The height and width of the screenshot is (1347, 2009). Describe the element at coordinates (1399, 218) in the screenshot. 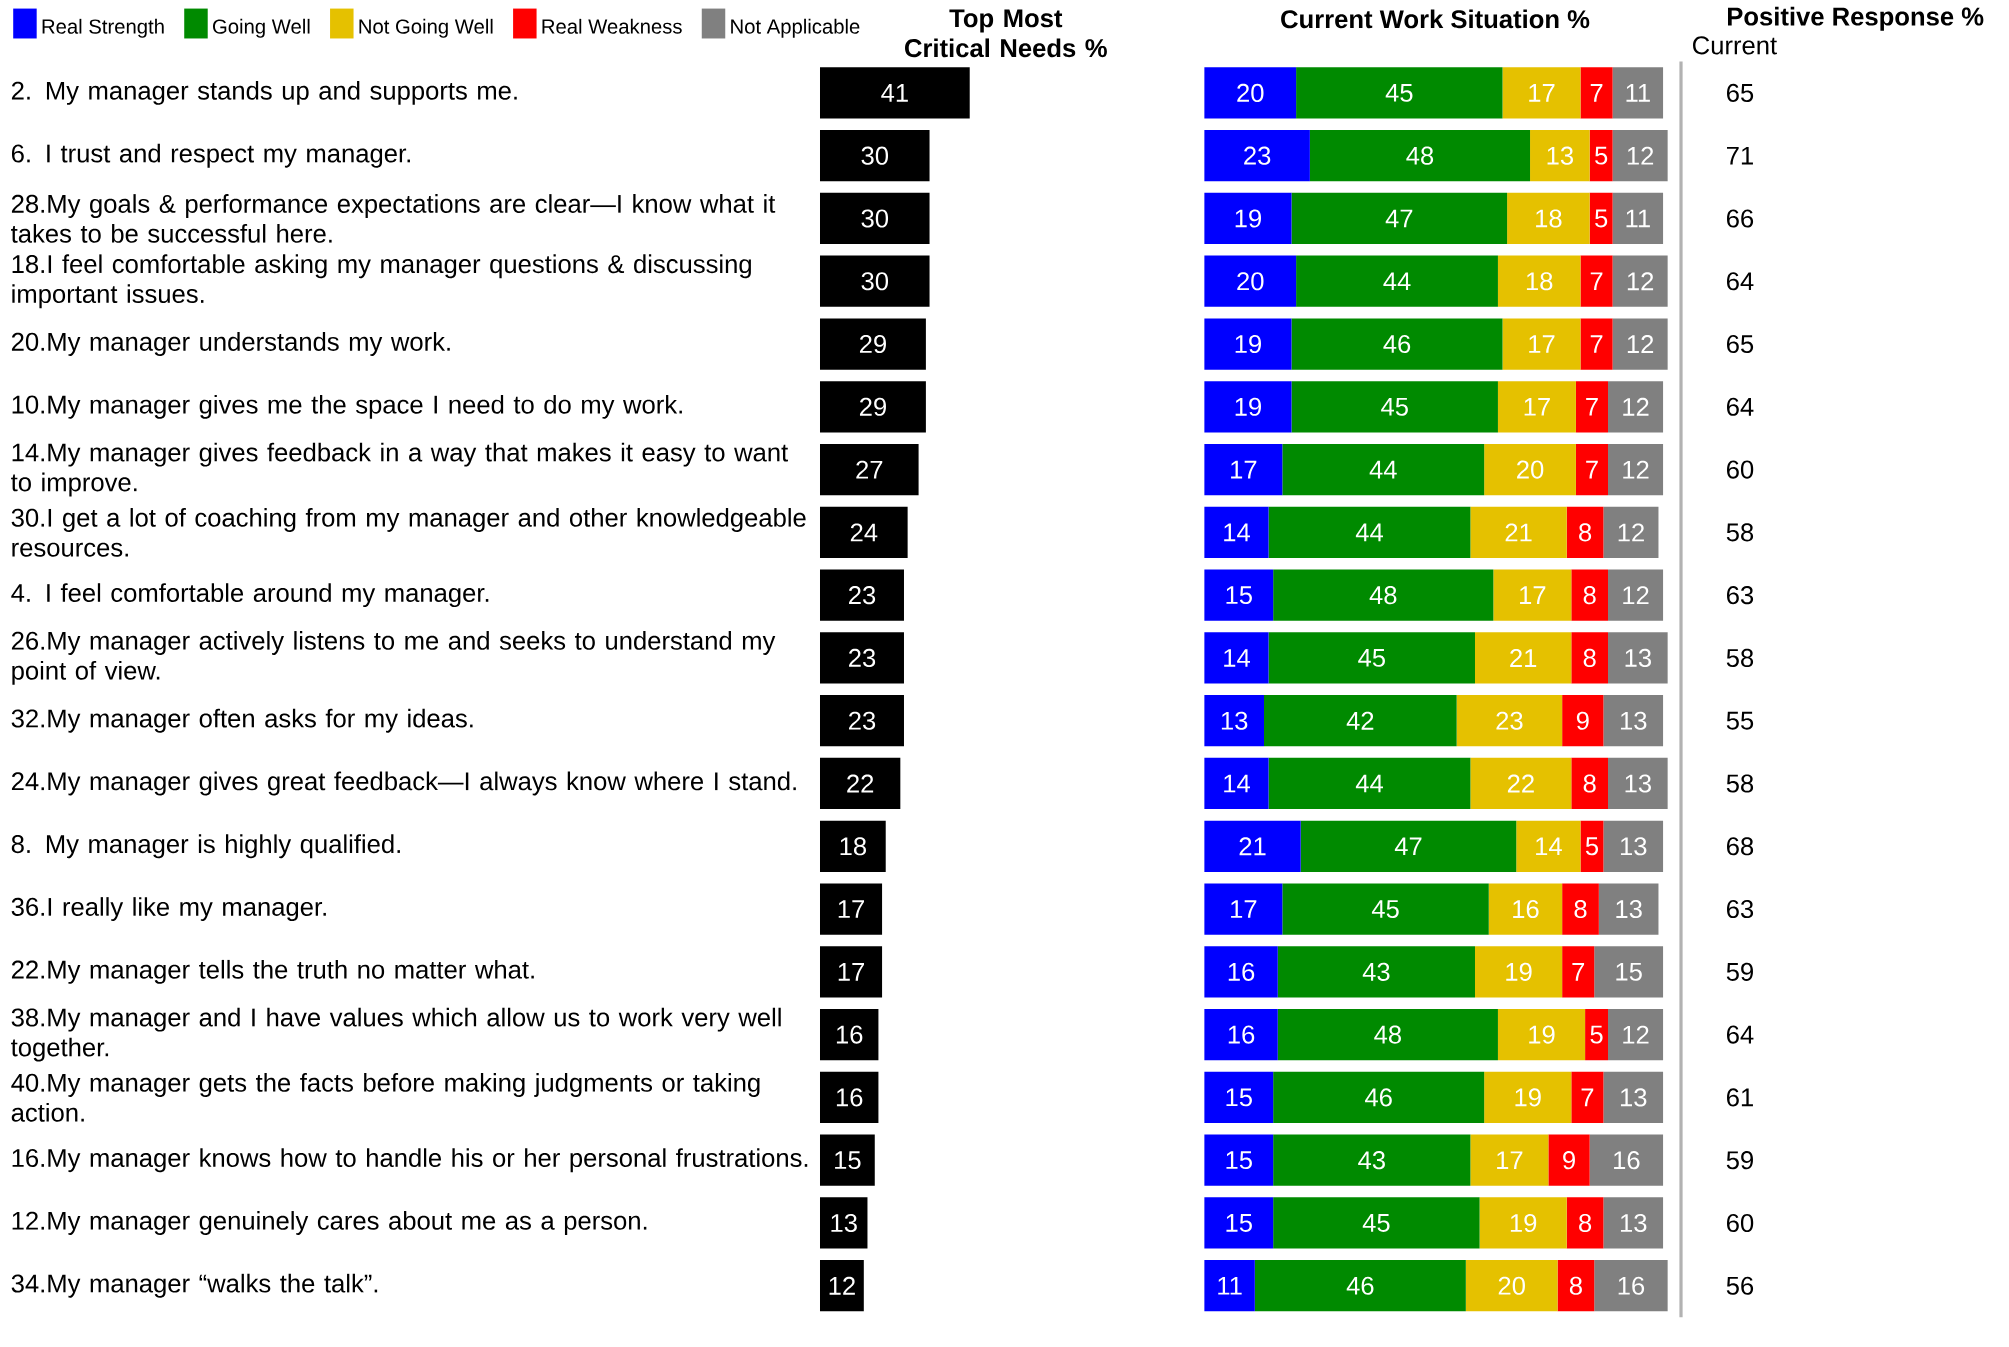

I see `data-label: 47` at that location.